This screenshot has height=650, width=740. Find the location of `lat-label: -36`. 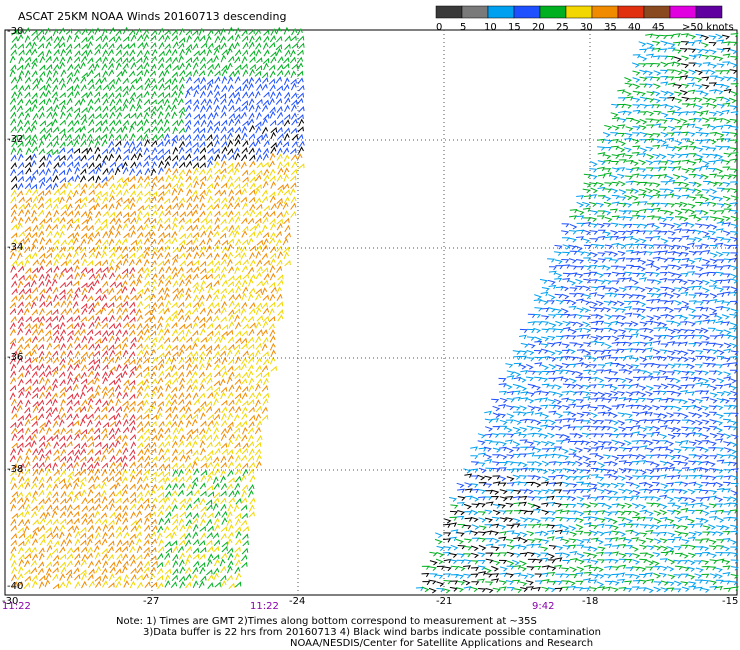

lat-label: -36 is located at coordinates (15, 357).